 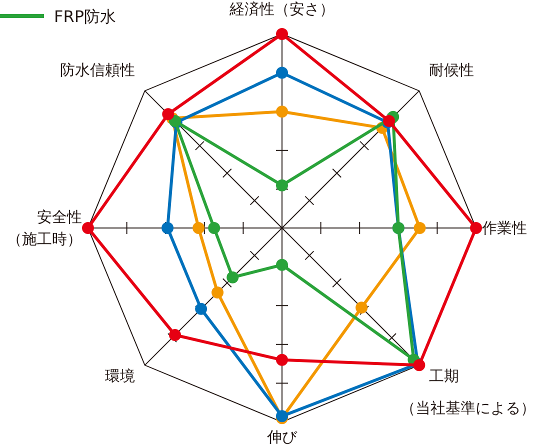 I want to click on spoke-label: 耐候性, so click(x=451, y=69).